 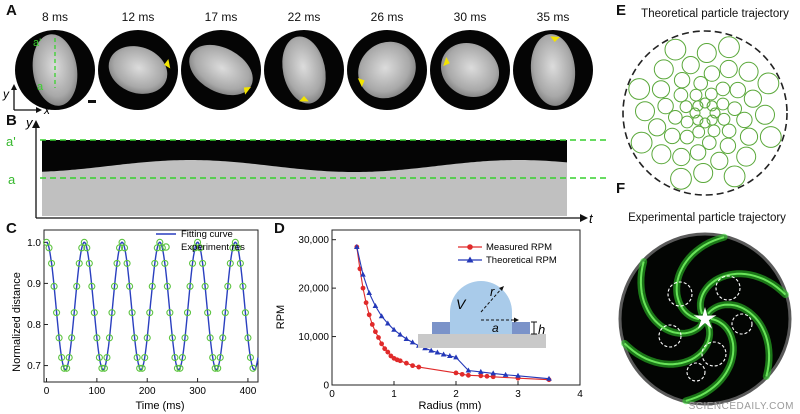 I want to click on f-arm-core, so click(x=739, y=340).